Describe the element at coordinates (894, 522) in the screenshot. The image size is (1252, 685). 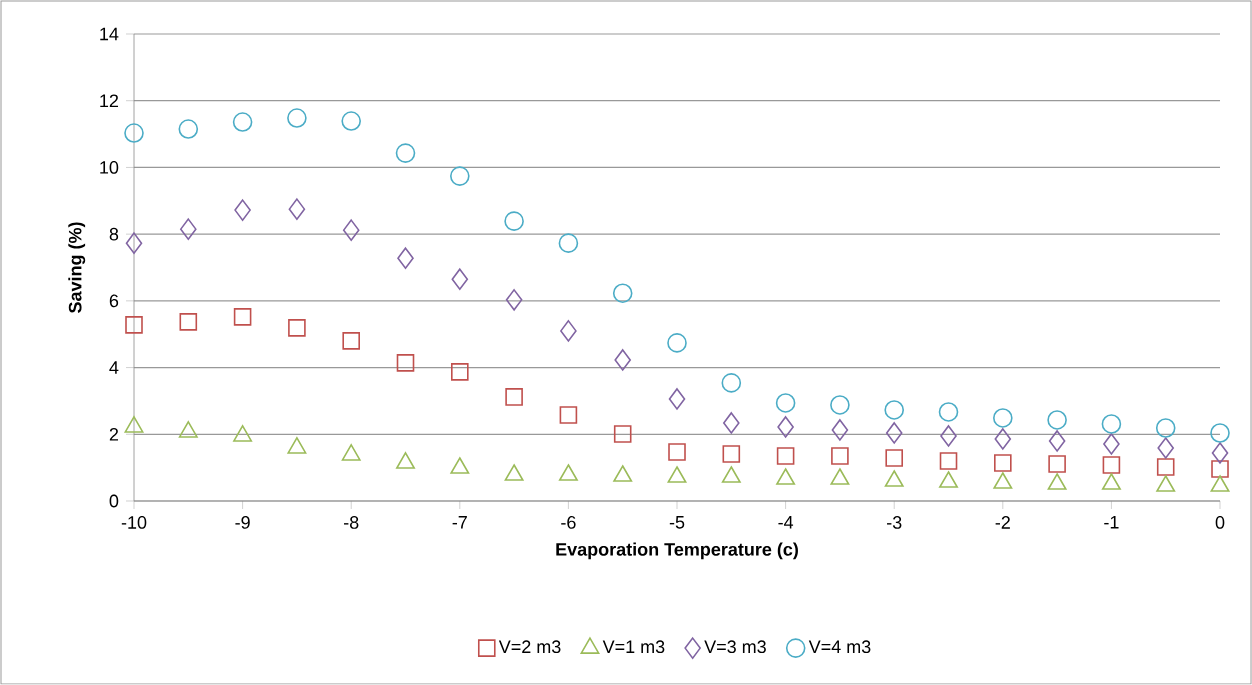
I see `x-tick-label: -3` at that location.